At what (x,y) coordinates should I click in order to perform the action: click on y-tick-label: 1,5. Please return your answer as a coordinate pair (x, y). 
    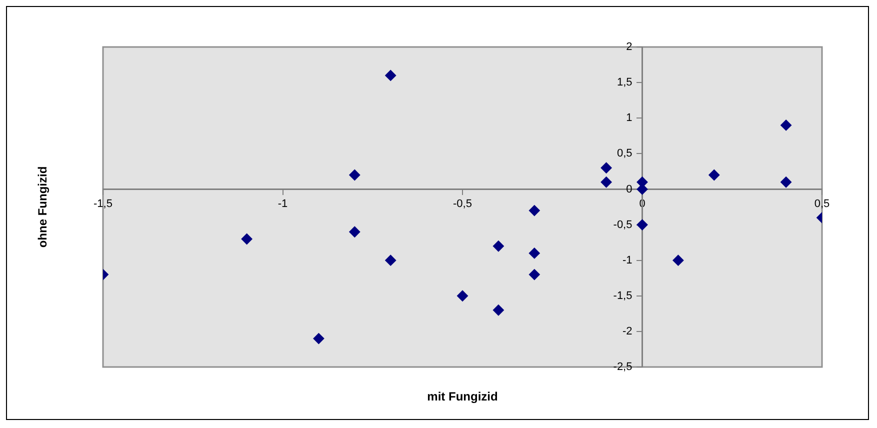
    Looking at the image, I should click on (624, 82).